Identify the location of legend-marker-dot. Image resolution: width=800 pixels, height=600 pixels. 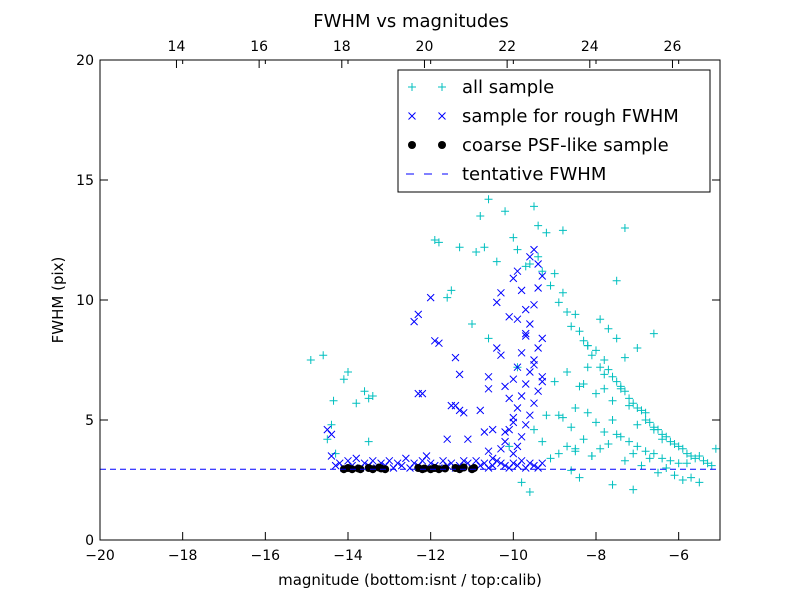
(442, 145).